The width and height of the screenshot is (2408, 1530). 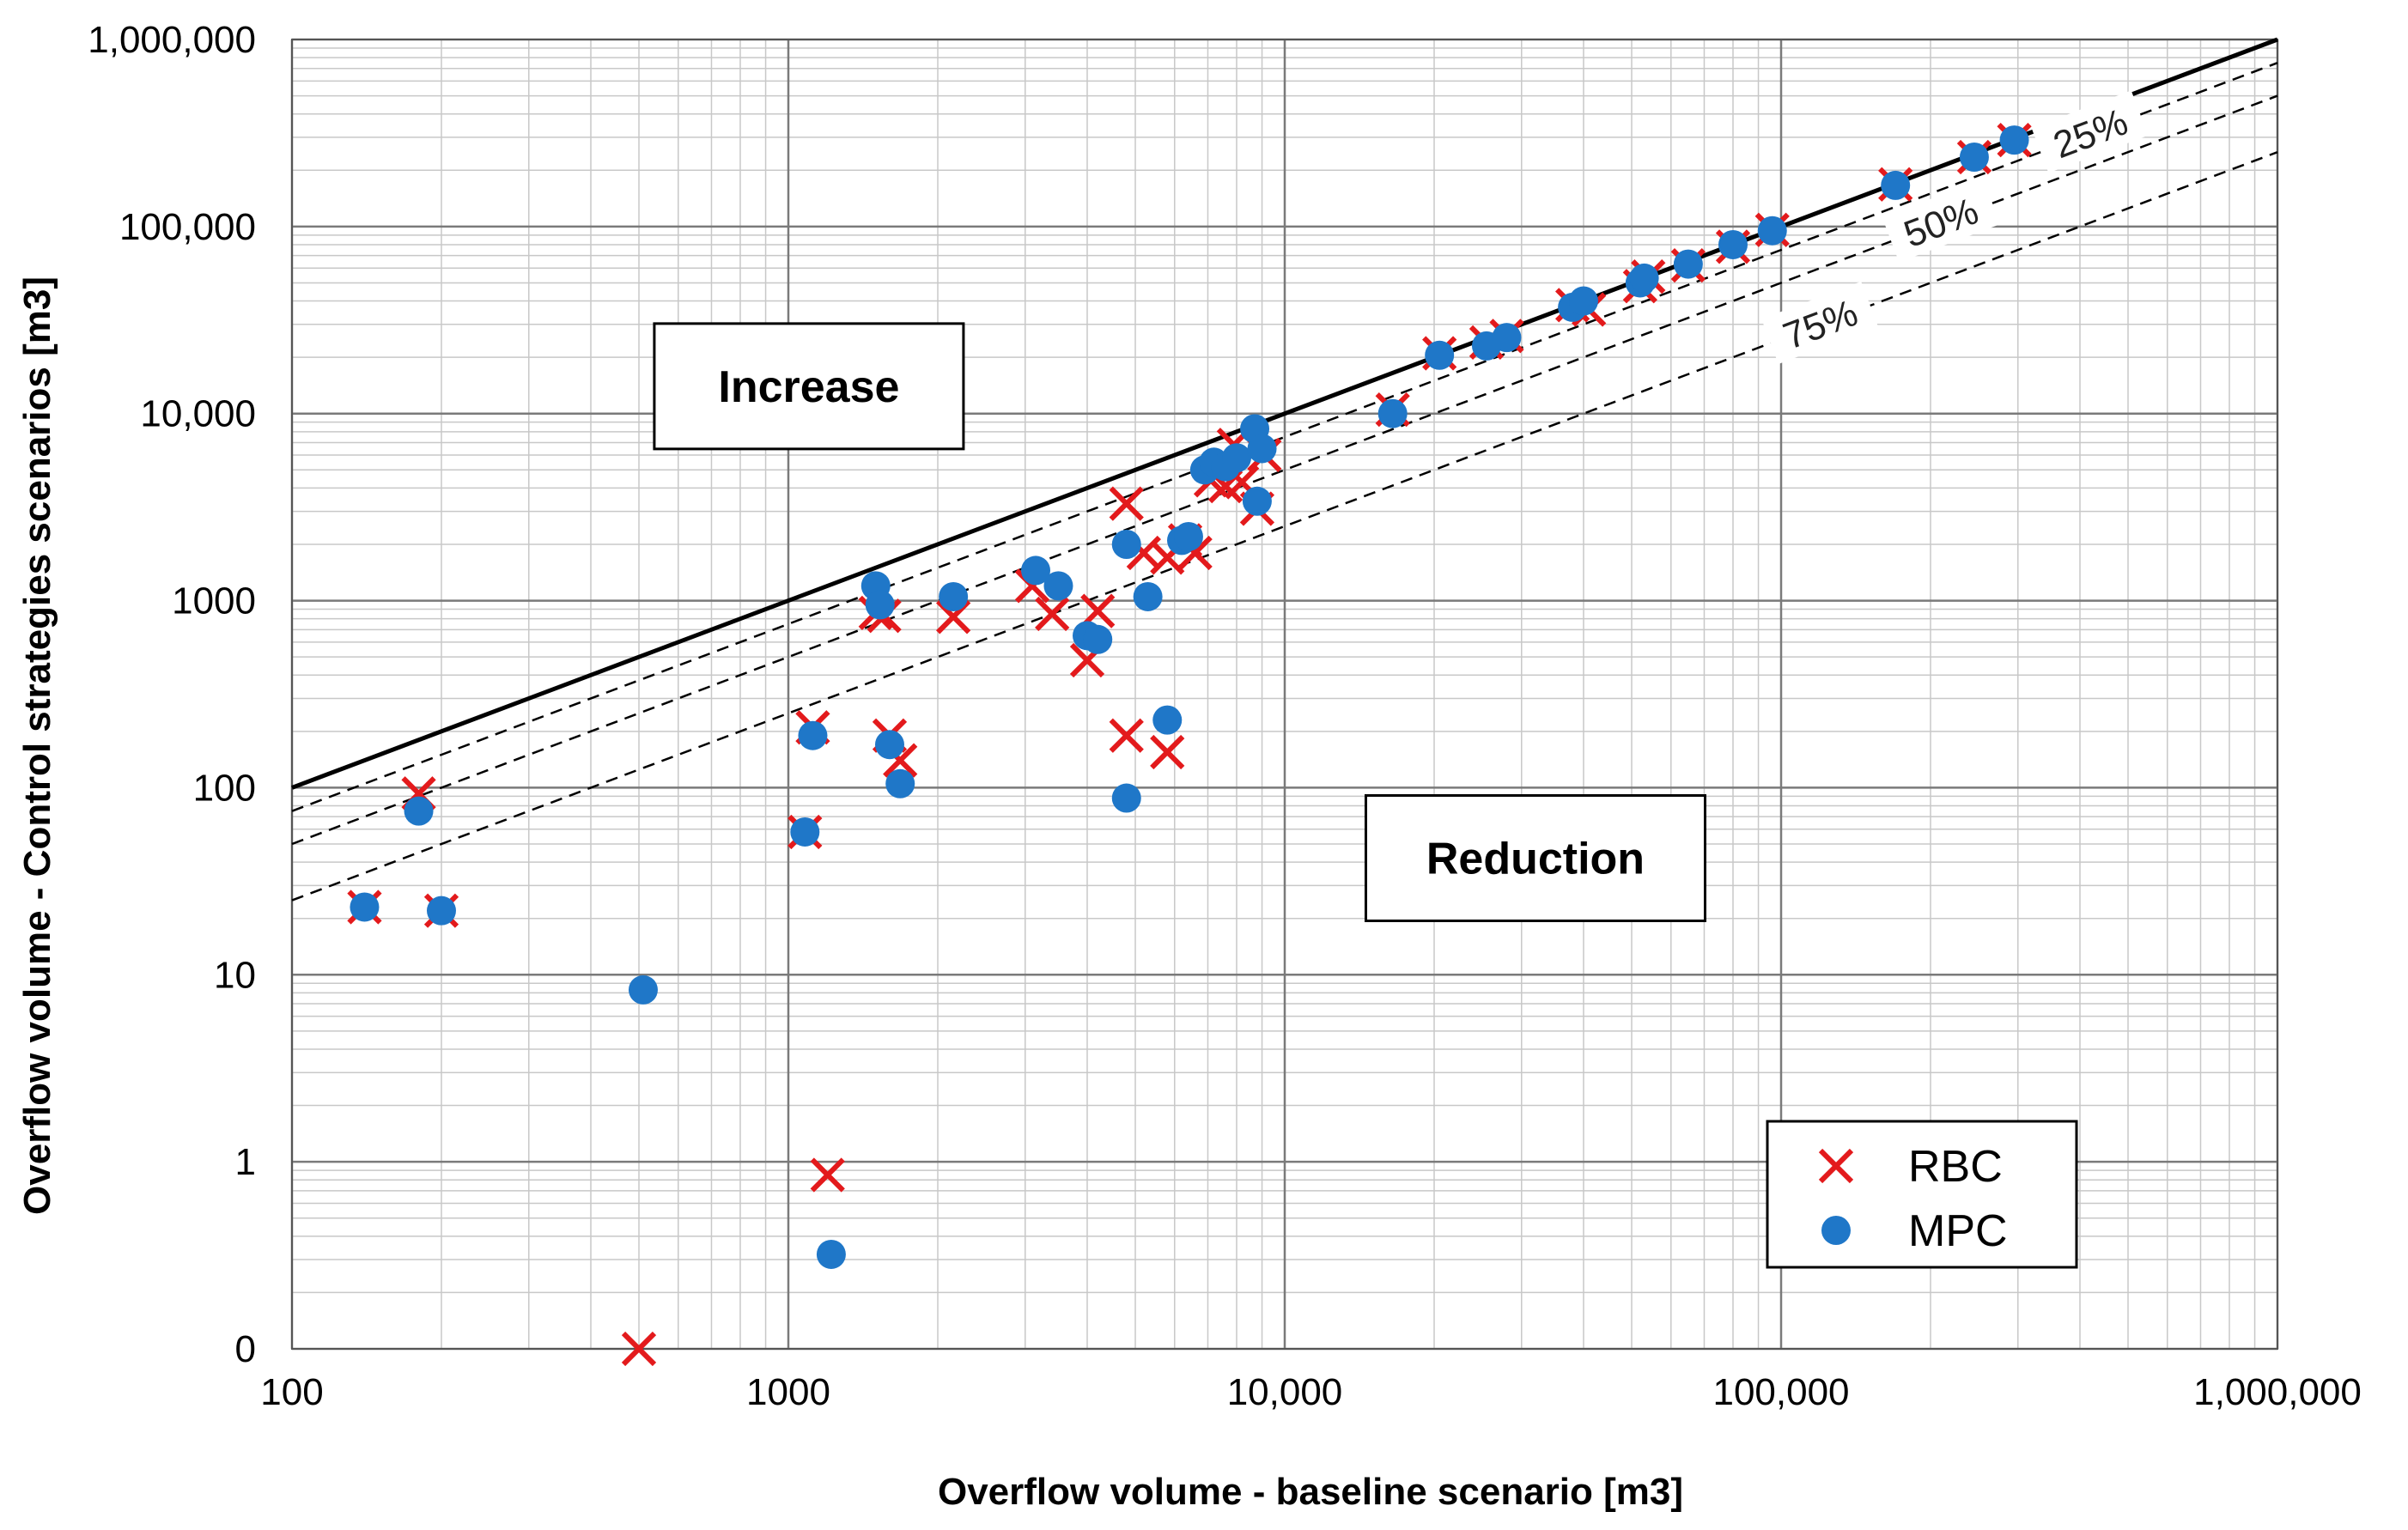 I want to click on legend-marker-rbc, so click(x=1836, y=1166).